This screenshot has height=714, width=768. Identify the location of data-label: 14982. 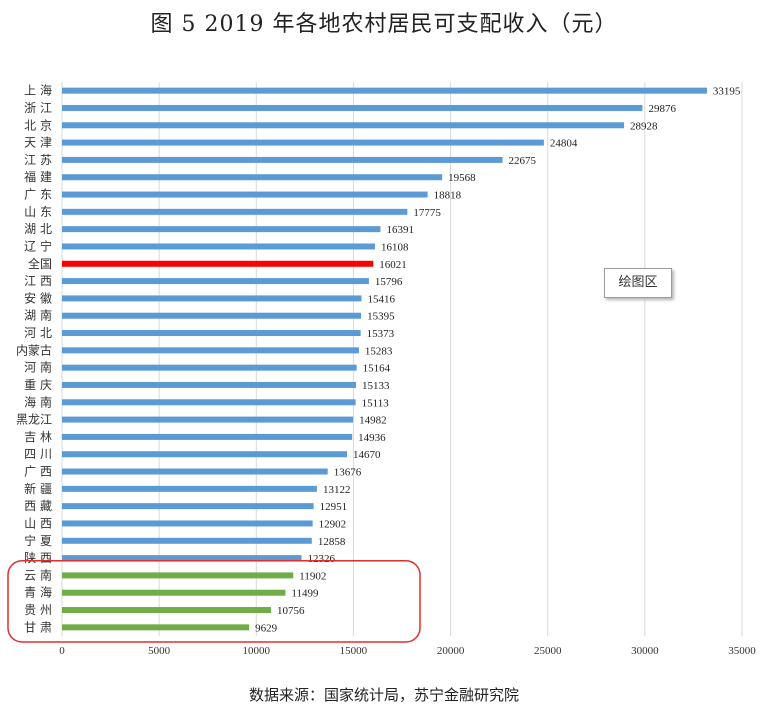
(373, 421).